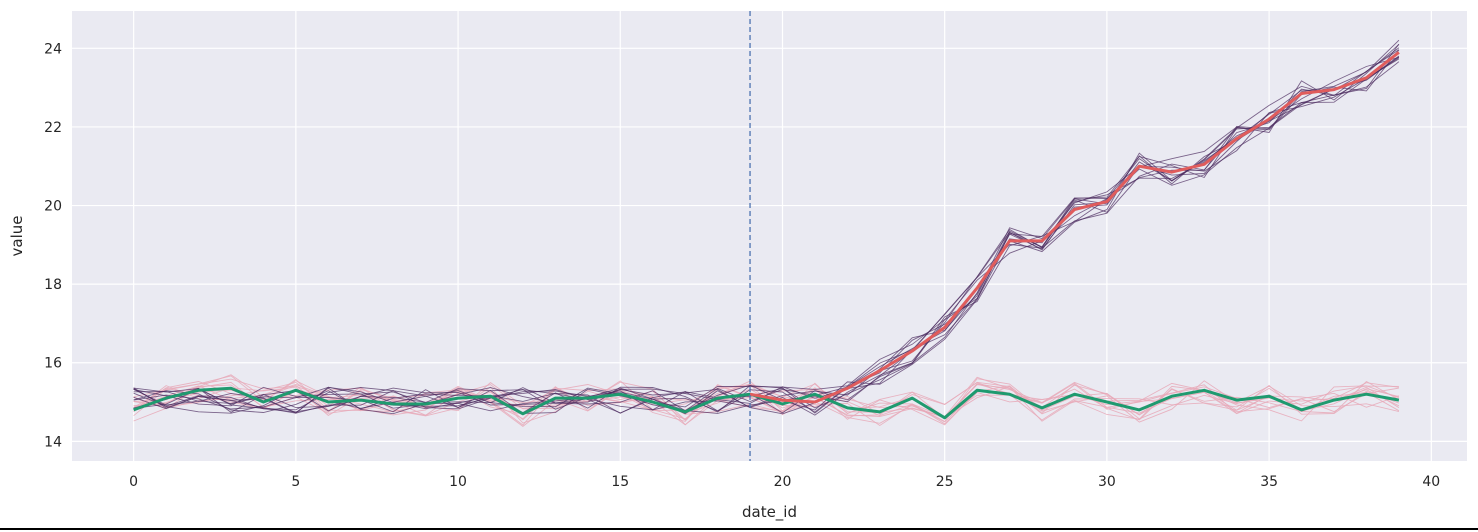 Image resolution: width=1478 pixels, height=532 pixels. Describe the element at coordinates (133, 482) in the screenshot. I see `x-tick-label: 0` at that location.